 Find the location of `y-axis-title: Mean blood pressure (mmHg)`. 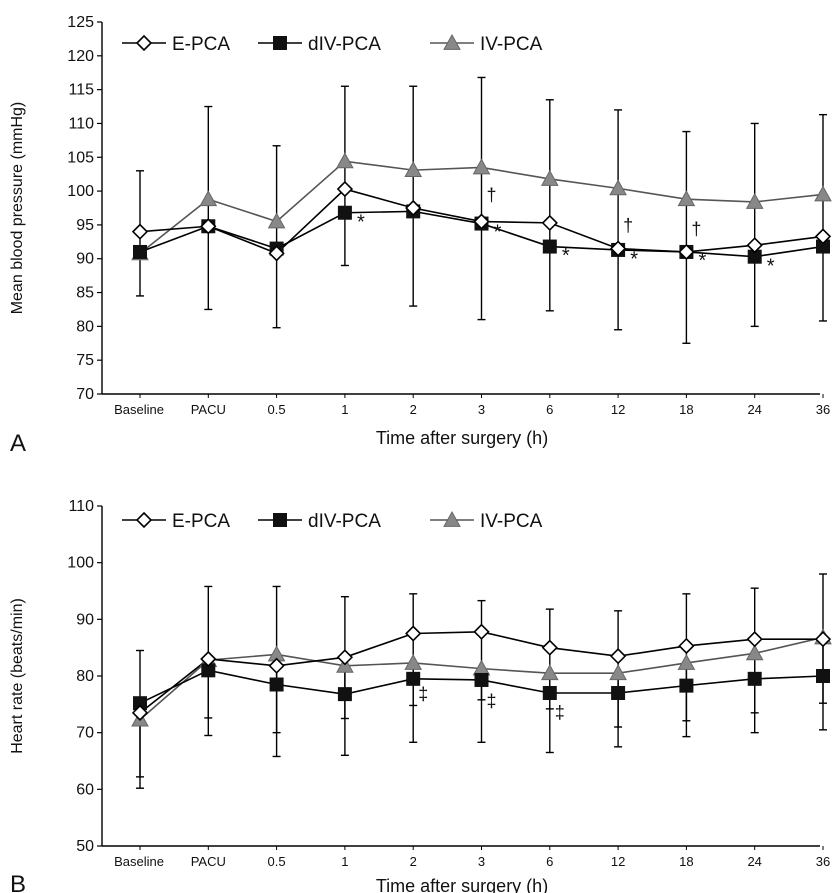

y-axis-title: Mean blood pressure (mmHg) is located at coordinates (17, 208).